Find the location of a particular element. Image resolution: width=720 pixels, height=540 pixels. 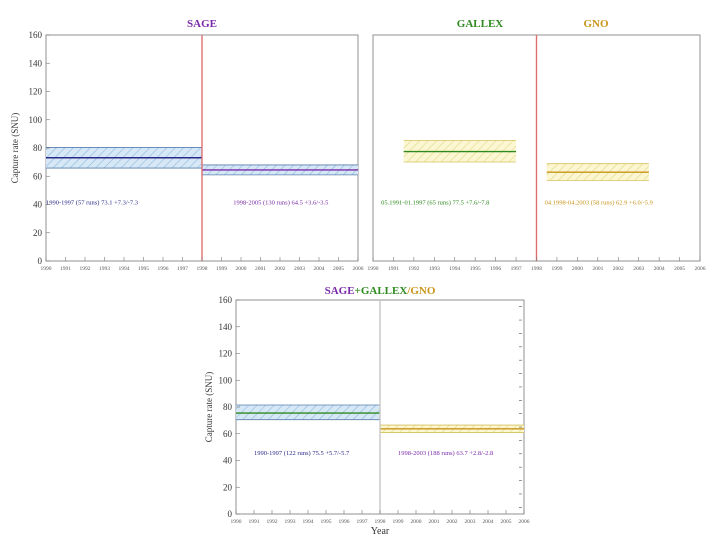

period-annotation: 05.1991-01.1997 (65 runs) 77.5 +7.6/-7.8 is located at coordinates (435, 203).